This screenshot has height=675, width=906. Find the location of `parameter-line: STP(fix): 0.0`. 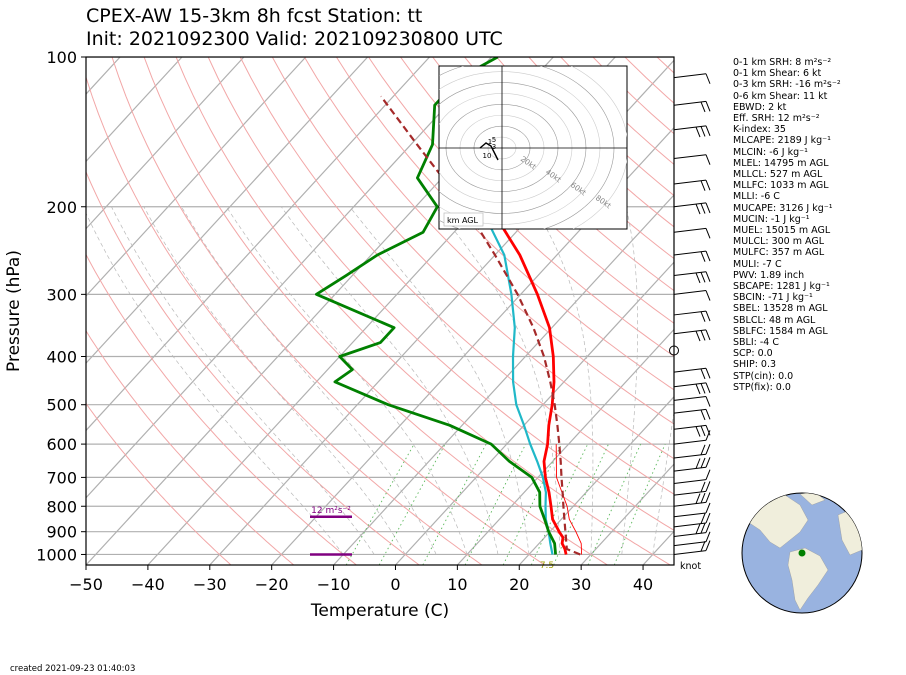

parameter-line: STP(fix): 0.0 is located at coordinates (762, 387).